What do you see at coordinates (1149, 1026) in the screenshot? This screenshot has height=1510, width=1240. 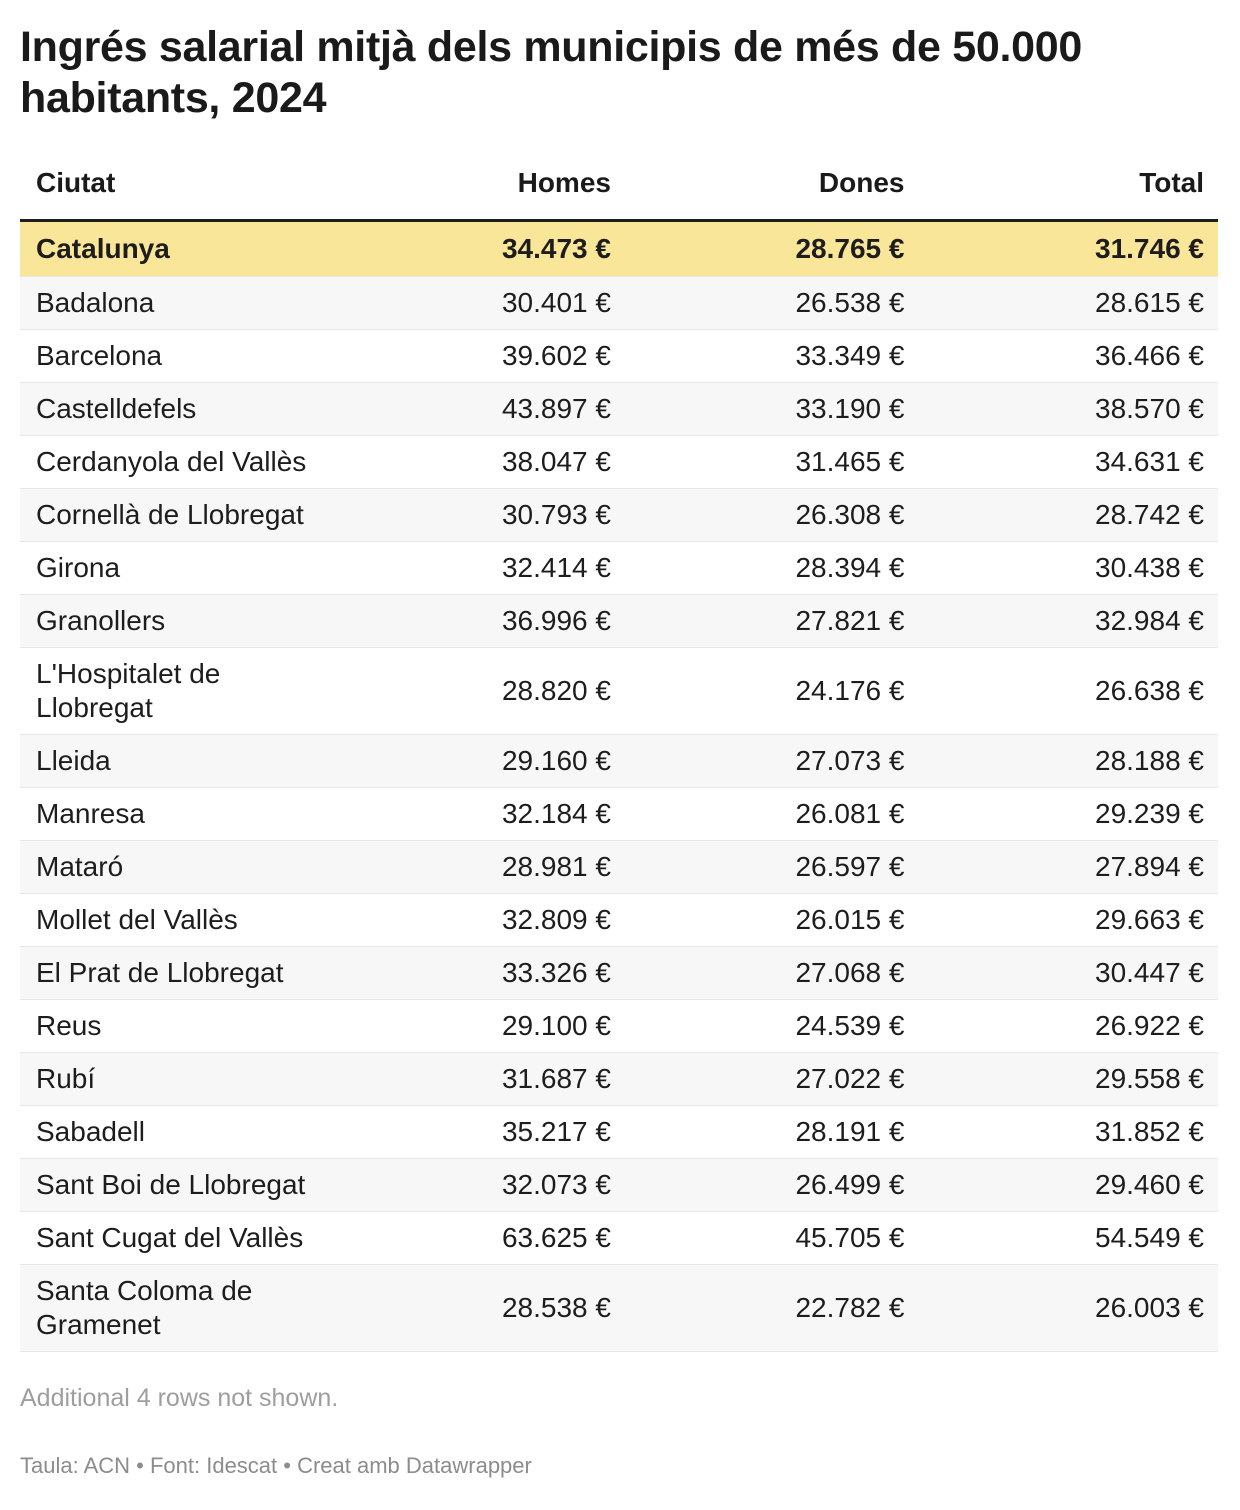 I see `cell-total: 26.922 €` at bounding box center [1149, 1026].